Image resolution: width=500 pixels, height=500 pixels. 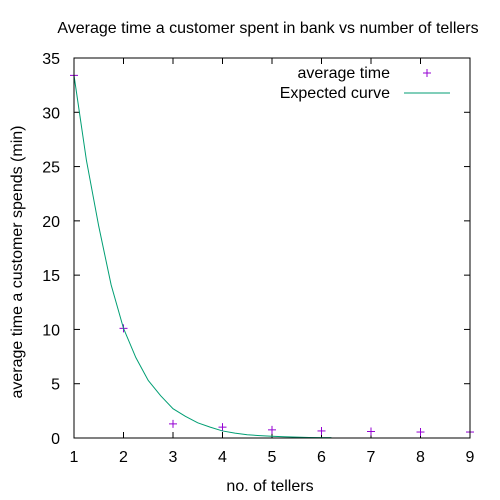 What do you see at coordinates (51, 330) in the screenshot?
I see `y-tick-label: 10` at bounding box center [51, 330].